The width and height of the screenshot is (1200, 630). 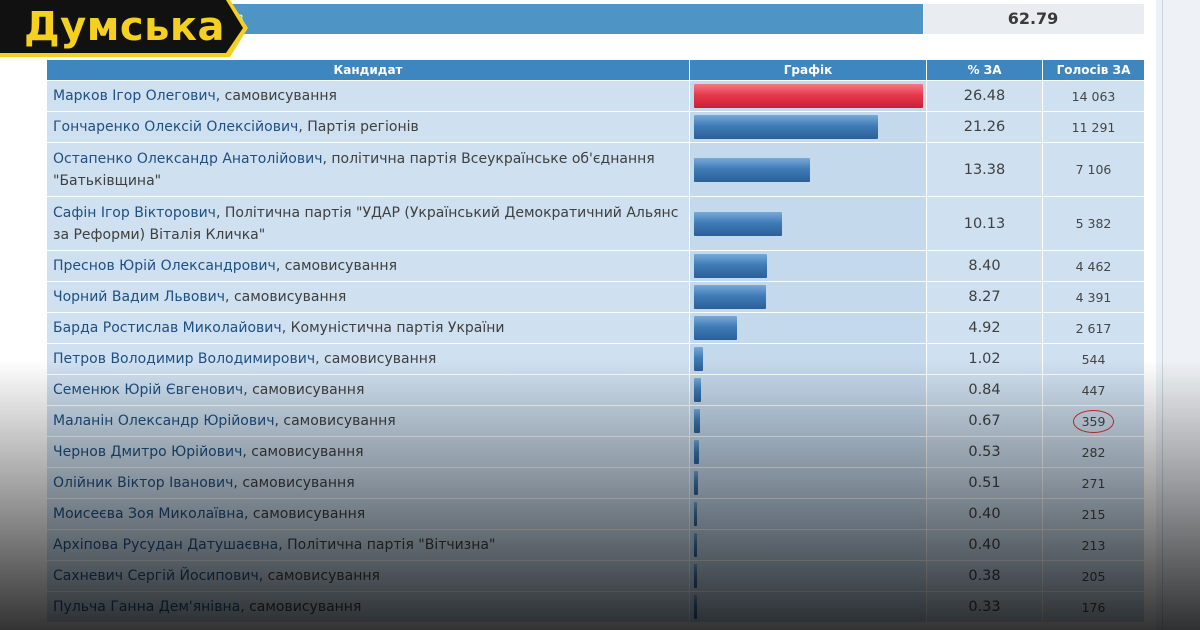 I want to click on header-graph: Графік, so click(x=808, y=70).